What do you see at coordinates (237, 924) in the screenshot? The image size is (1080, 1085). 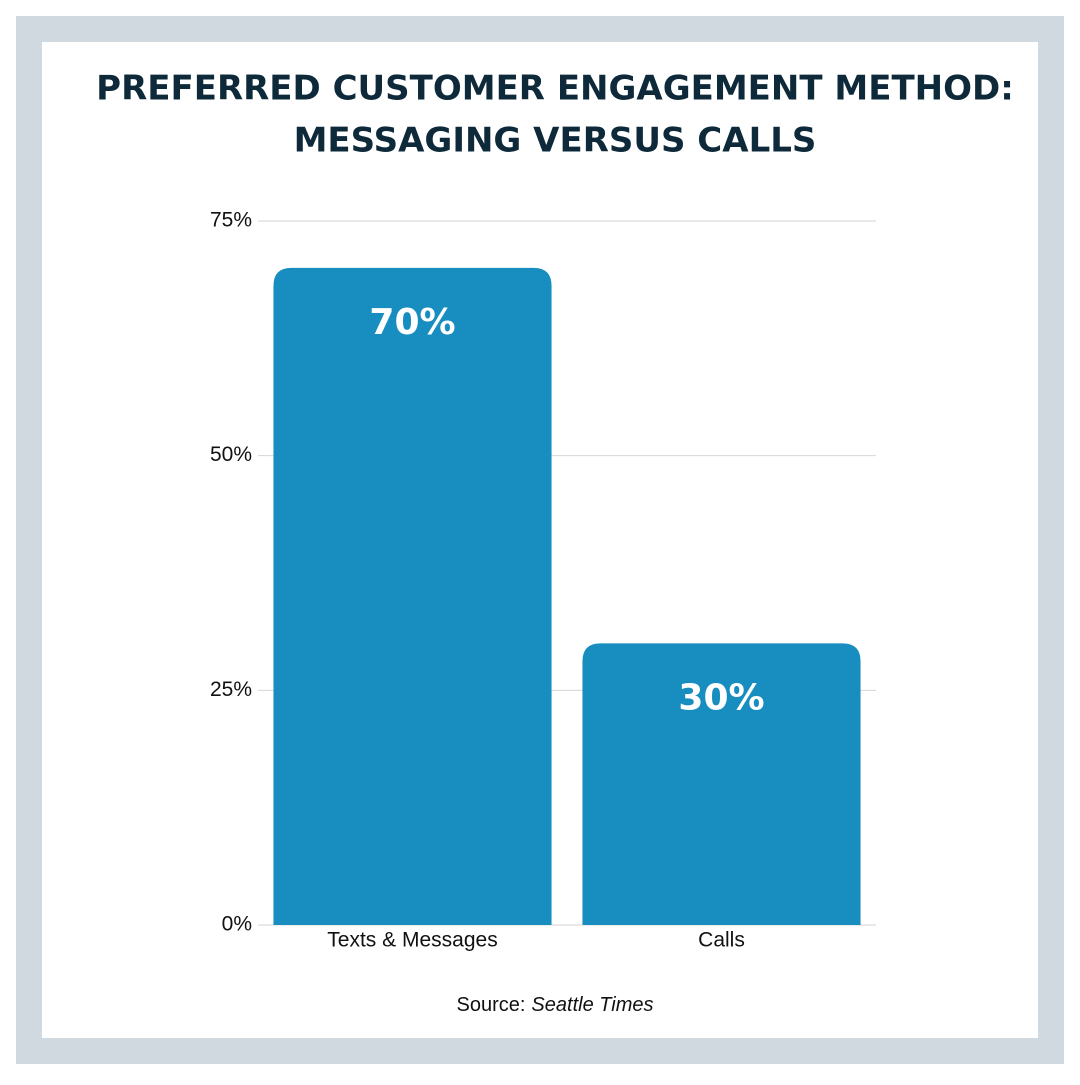 I see `y-tick-label: 0%` at bounding box center [237, 924].